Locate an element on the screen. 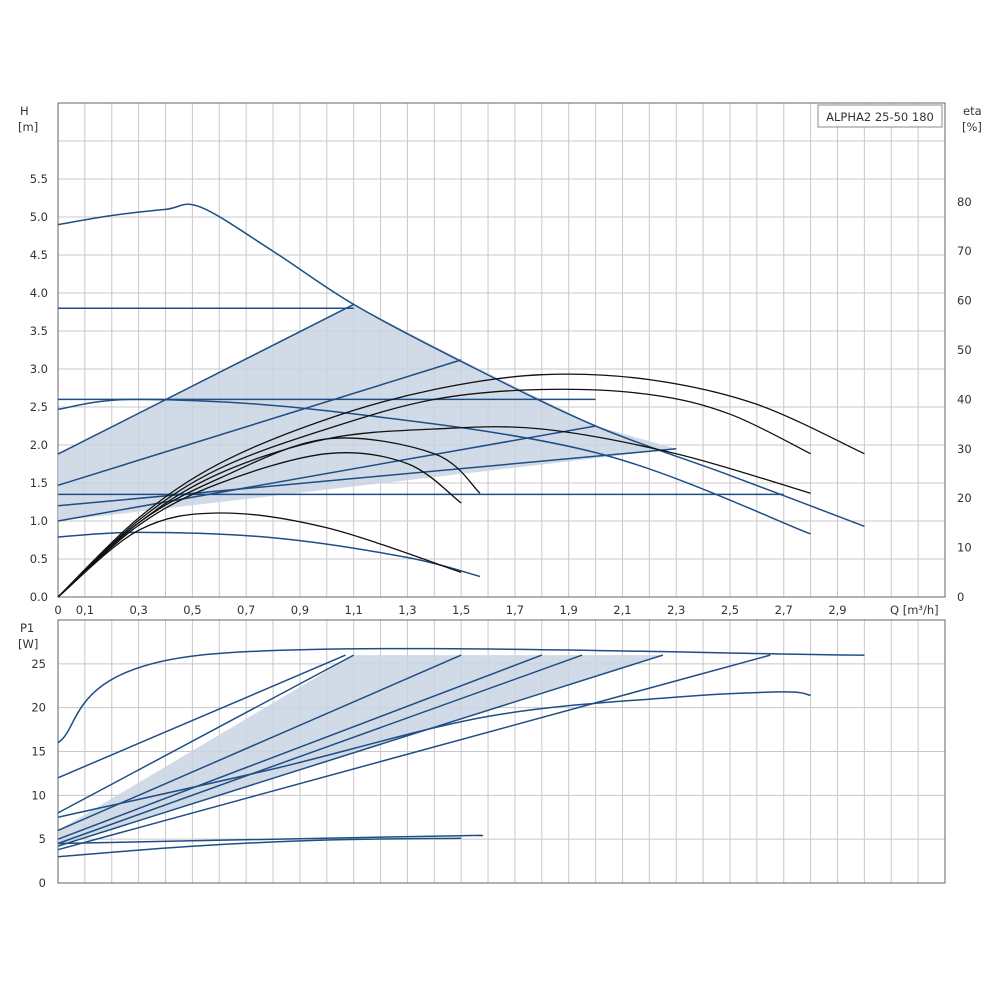  p1-axis-label: P1 is located at coordinates (27, 628).